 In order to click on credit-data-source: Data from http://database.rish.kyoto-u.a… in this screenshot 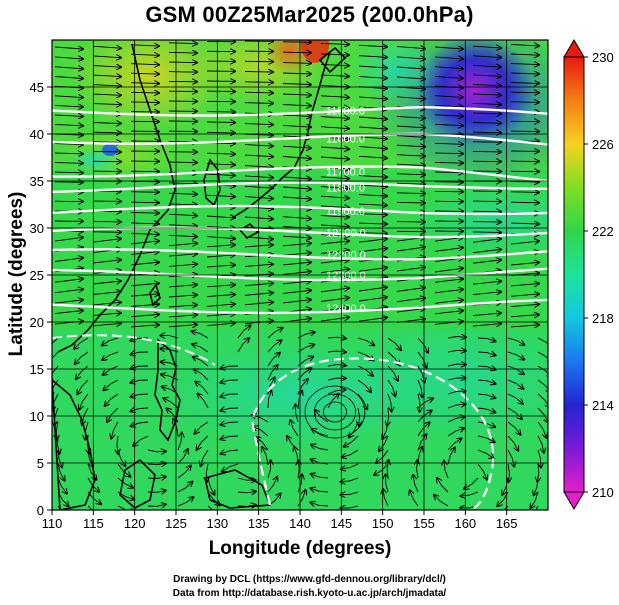, I will do `click(309, 593)`.